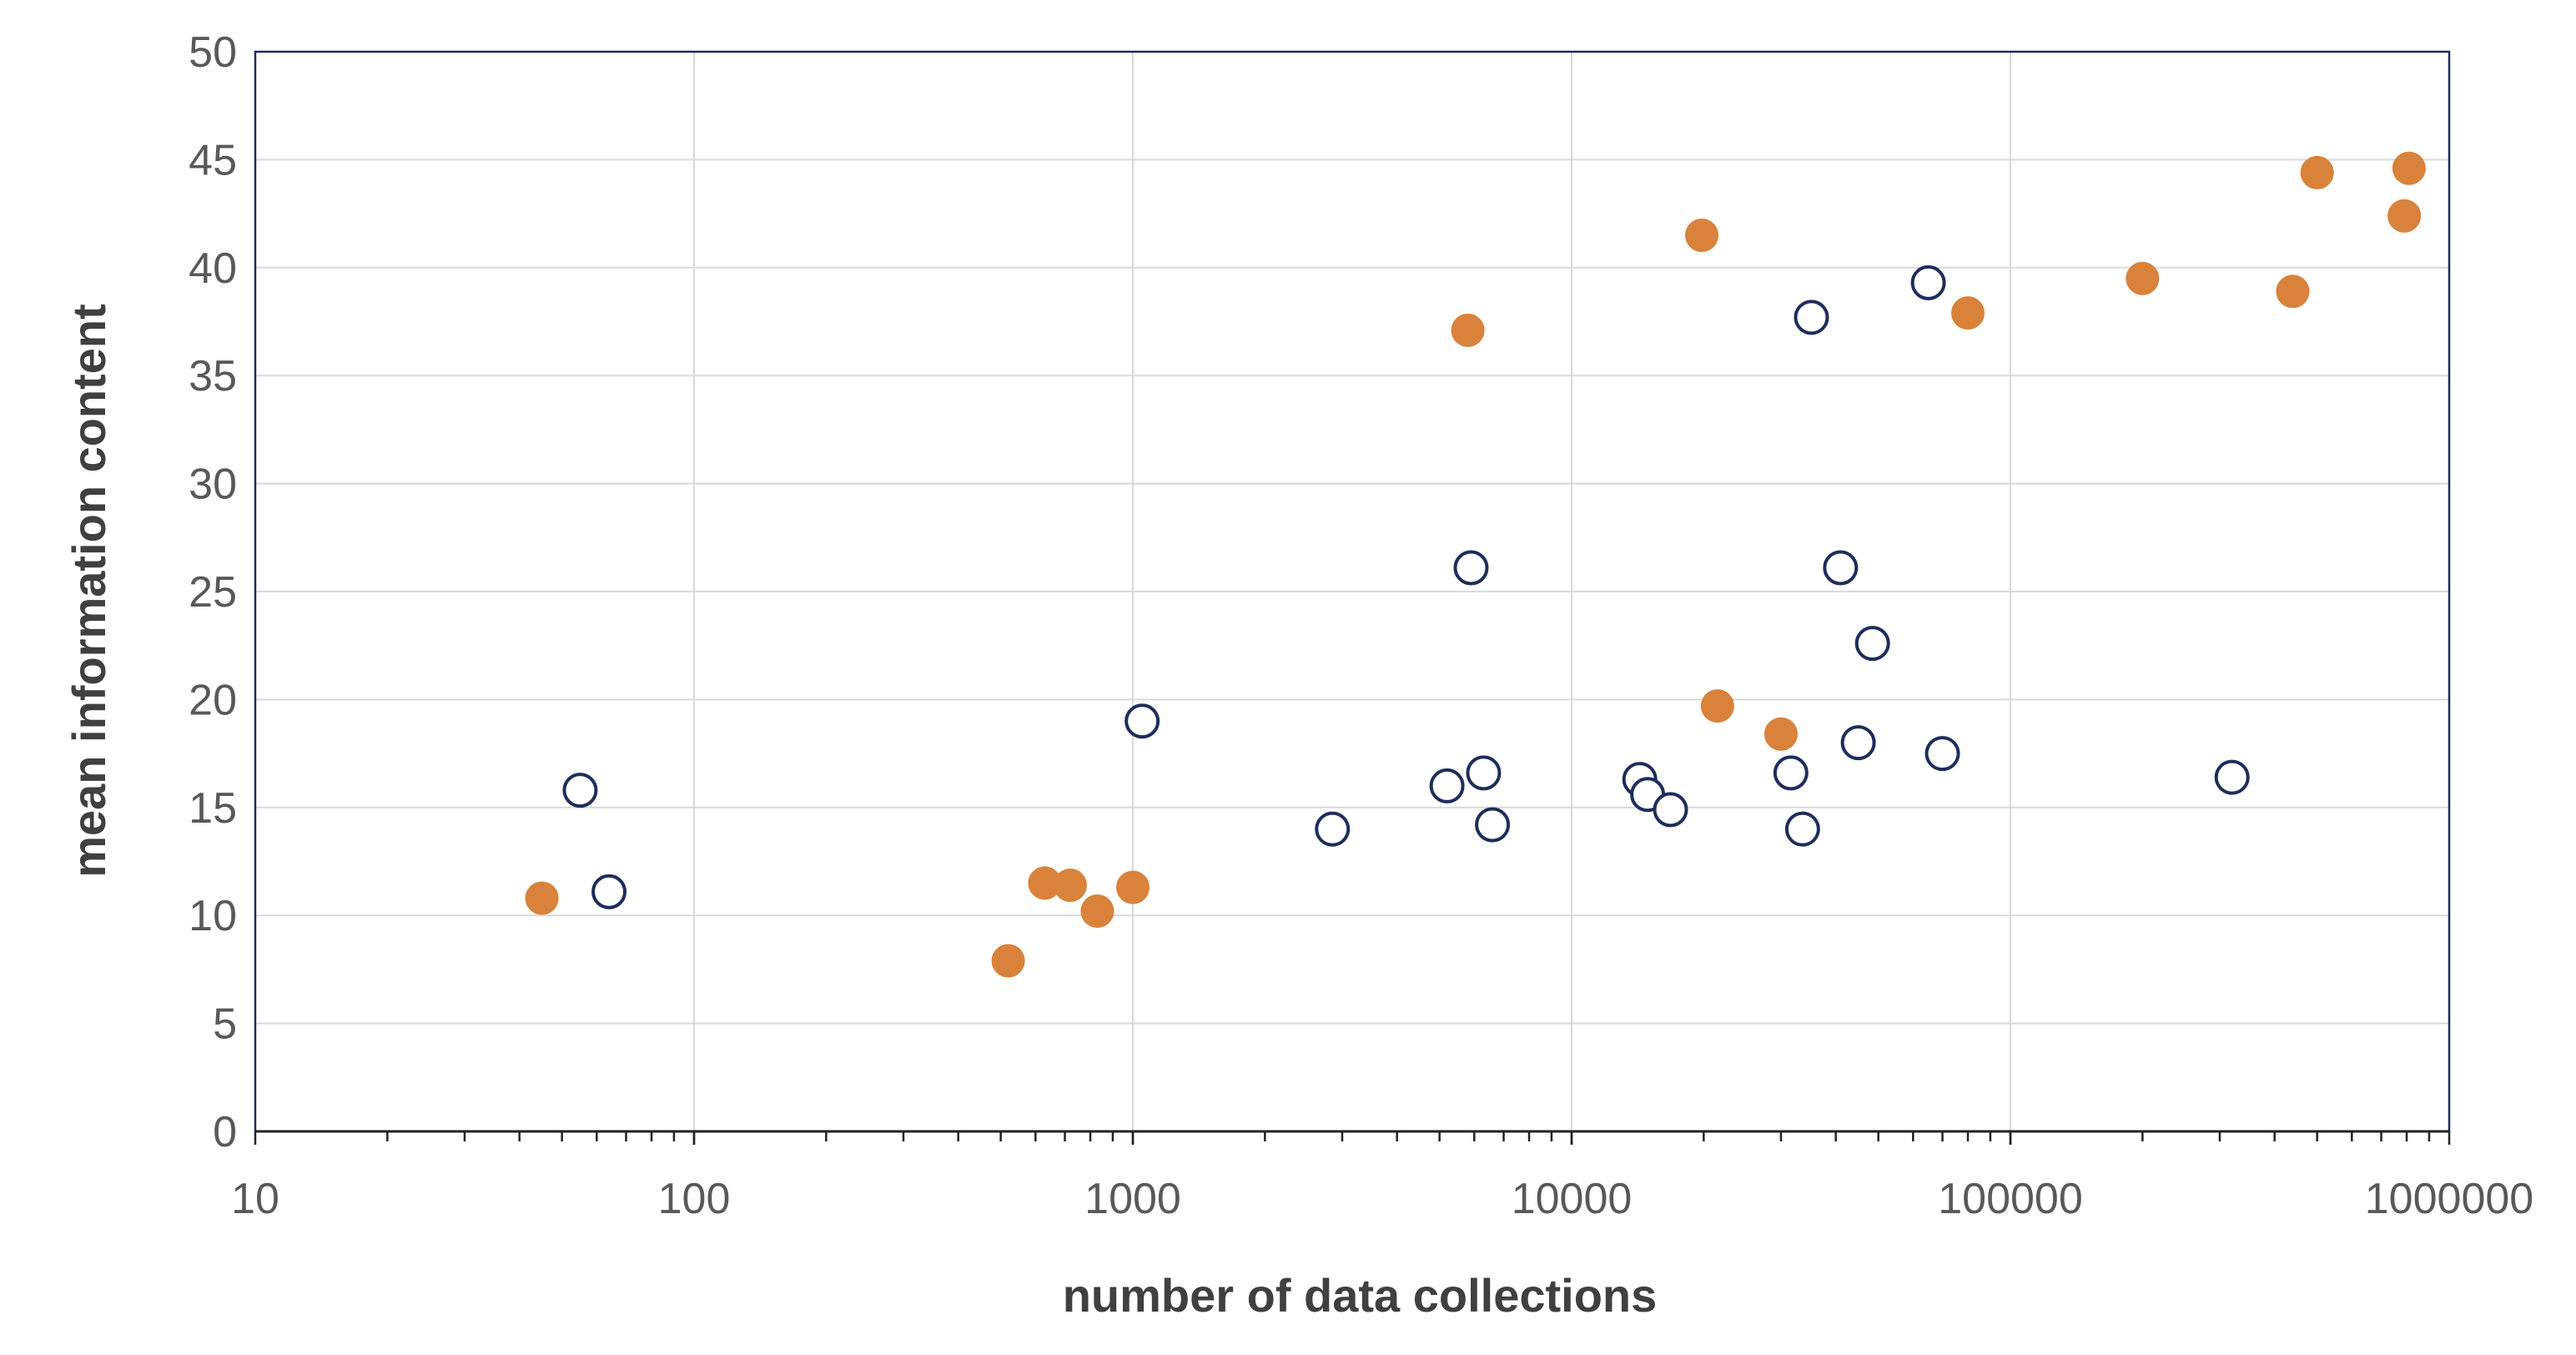 The height and width of the screenshot is (1355, 2576). Describe the element at coordinates (225, 1132) in the screenshot. I see `y-tick-label: 0` at that location.